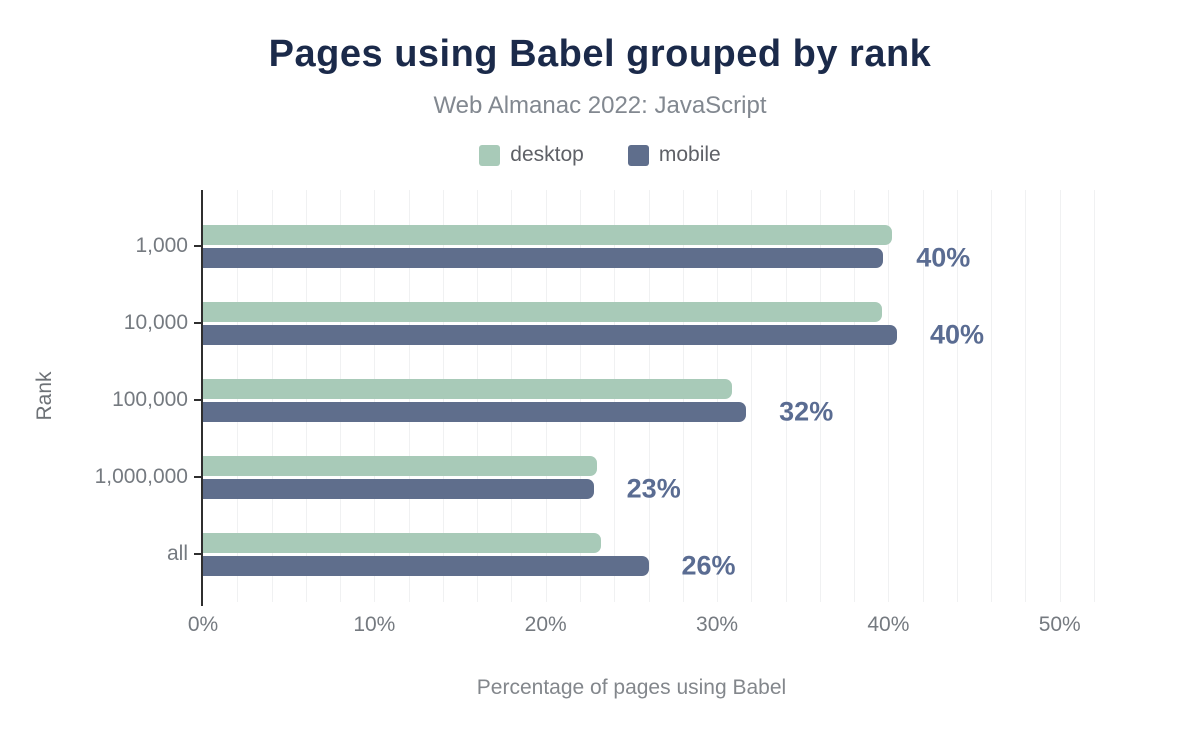 The width and height of the screenshot is (1200, 742). Describe the element at coordinates (631, 687) in the screenshot. I see `x-axis-title: Percentage of pages using Babel` at that location.